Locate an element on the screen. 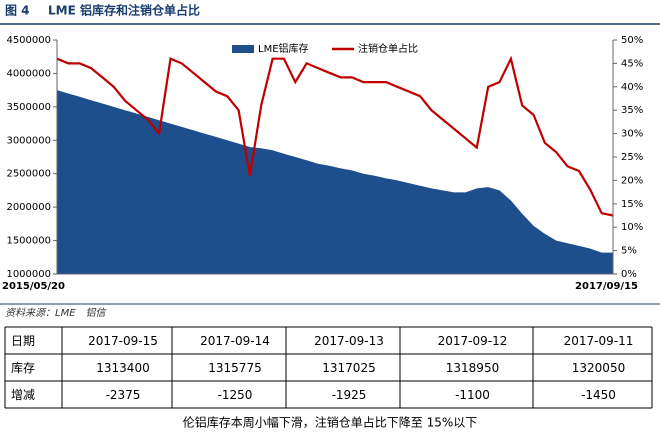 Image resolution: width=660 pixels, height=433 pixels. x-tick-label: 2017/09/15 is located at coordinates (606, 286).